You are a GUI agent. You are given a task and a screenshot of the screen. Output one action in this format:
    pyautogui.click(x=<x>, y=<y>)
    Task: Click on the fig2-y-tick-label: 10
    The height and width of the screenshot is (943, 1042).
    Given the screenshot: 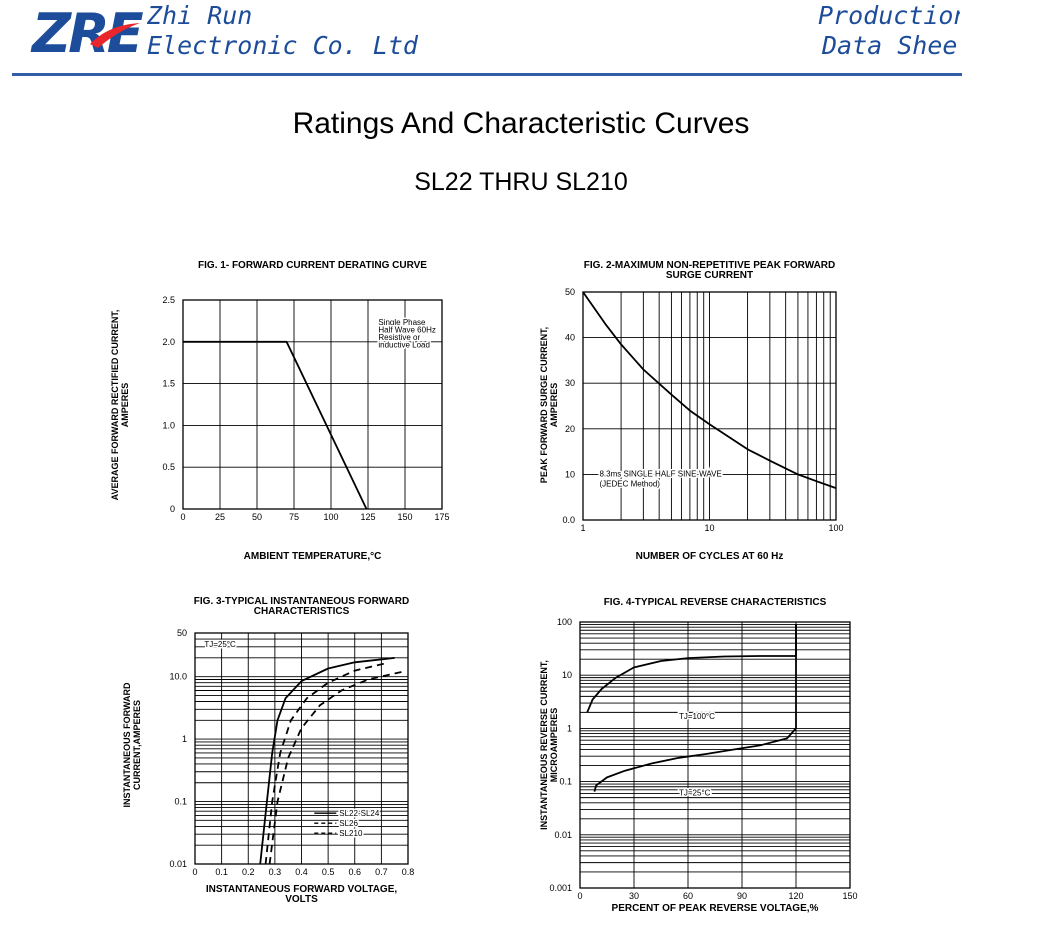 What is the action you would take?
    pyautogui.click(x=570, y=474)
    